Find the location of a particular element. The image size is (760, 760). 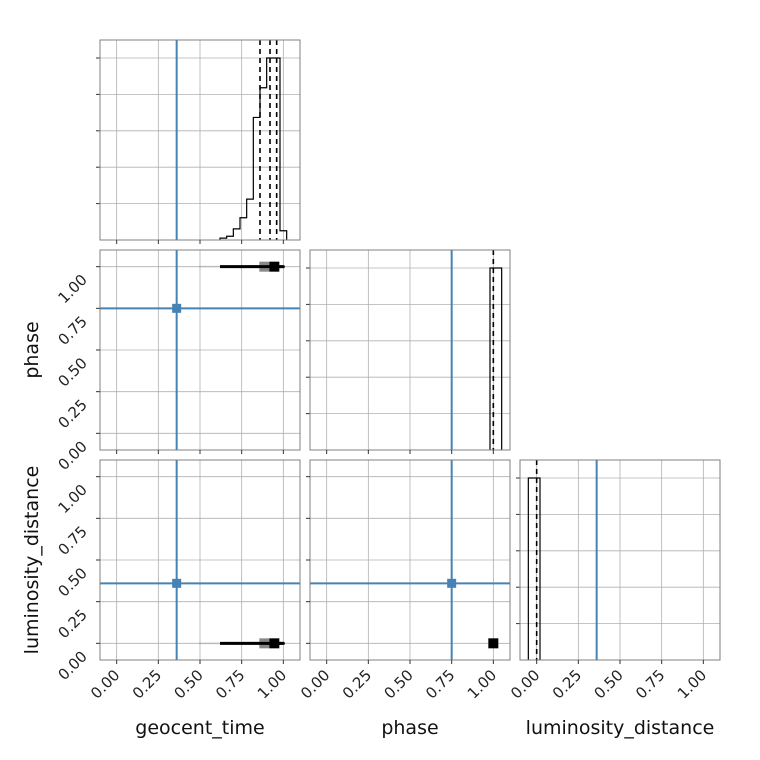

panel-phase-vs-phase is located at coordinates (408, 351).